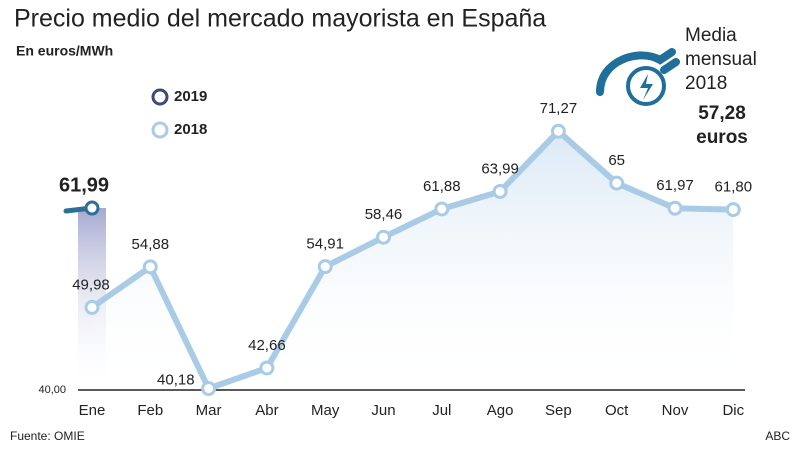 The width and height of the screenshot is (800, 451). Describe the element at coordinates (266, 410) in the screenshot. I see `x-tick-label: Abr` at that location.